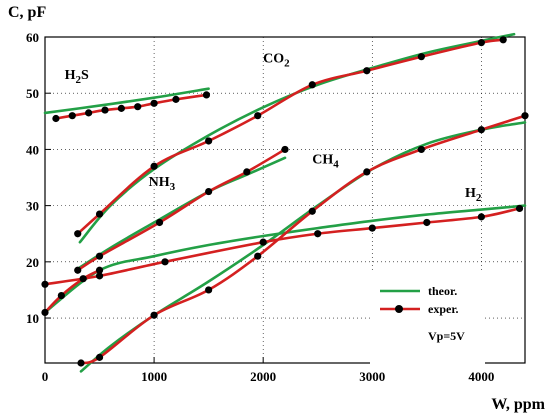 The height and width of the screenshot is (418, 550). I want to click on x-tick-label: 0, so click(45, 376).